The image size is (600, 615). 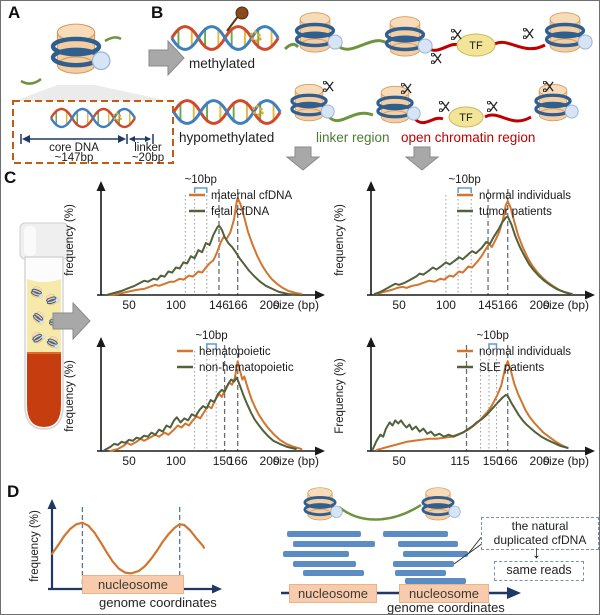 I want to click on chromatin-chain-hypomethylated: TF, so click(x=434, y=104).